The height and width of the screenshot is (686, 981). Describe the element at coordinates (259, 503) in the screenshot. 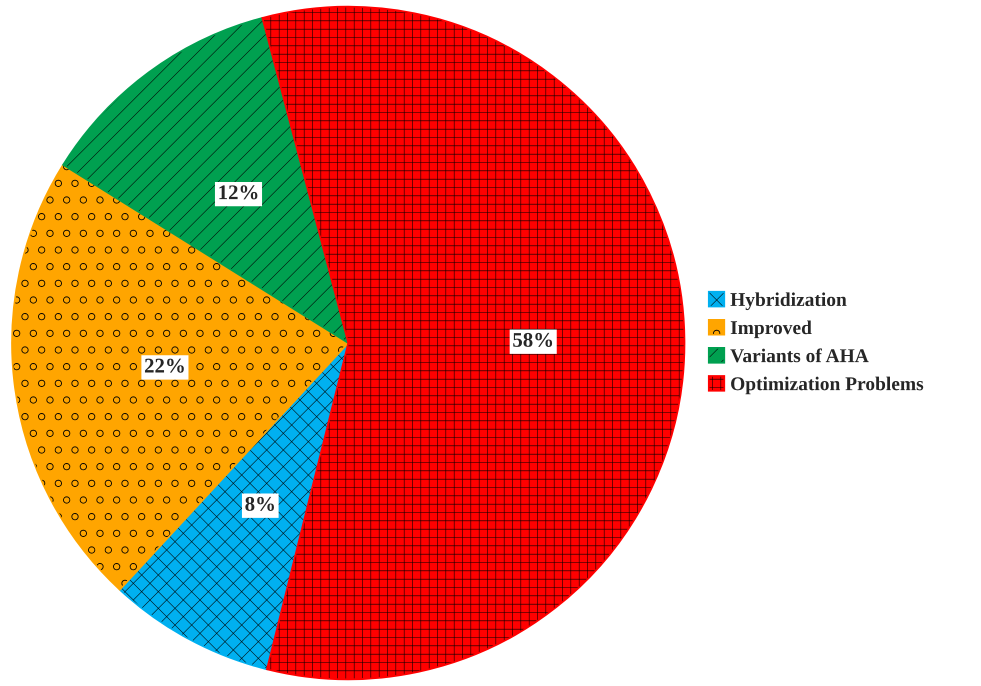

I see `data-label: 8%` at that location.